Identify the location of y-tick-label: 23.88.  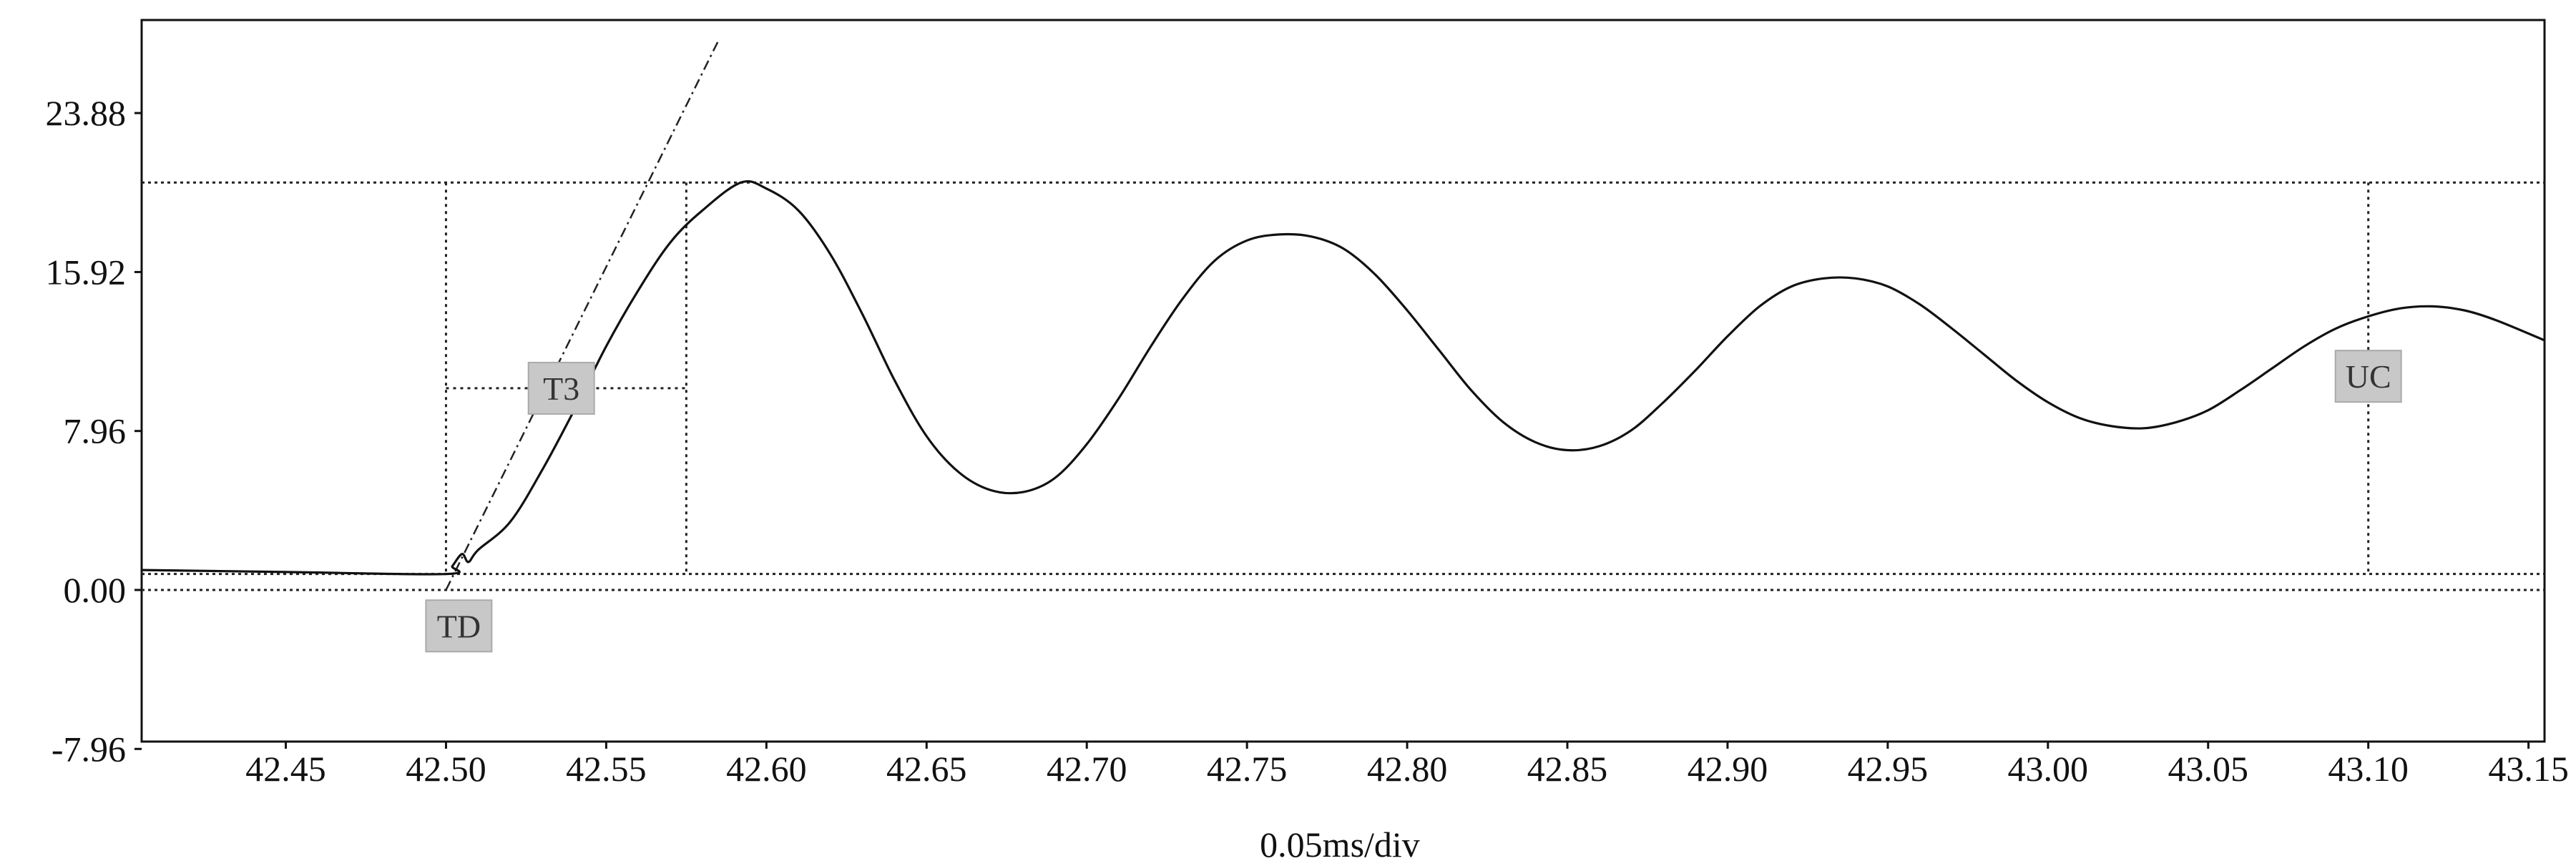
(87, 113).